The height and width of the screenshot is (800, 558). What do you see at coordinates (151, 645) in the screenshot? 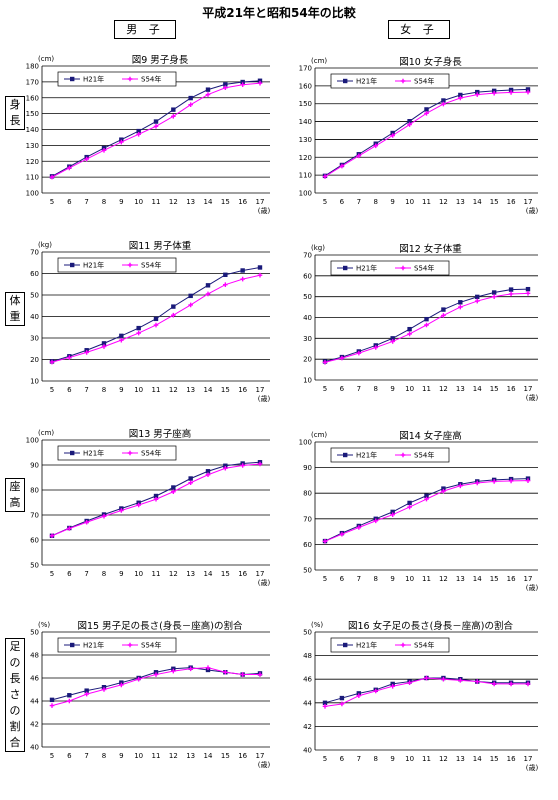
I see `legend-label: S54年` at bounding box center [151, 645].